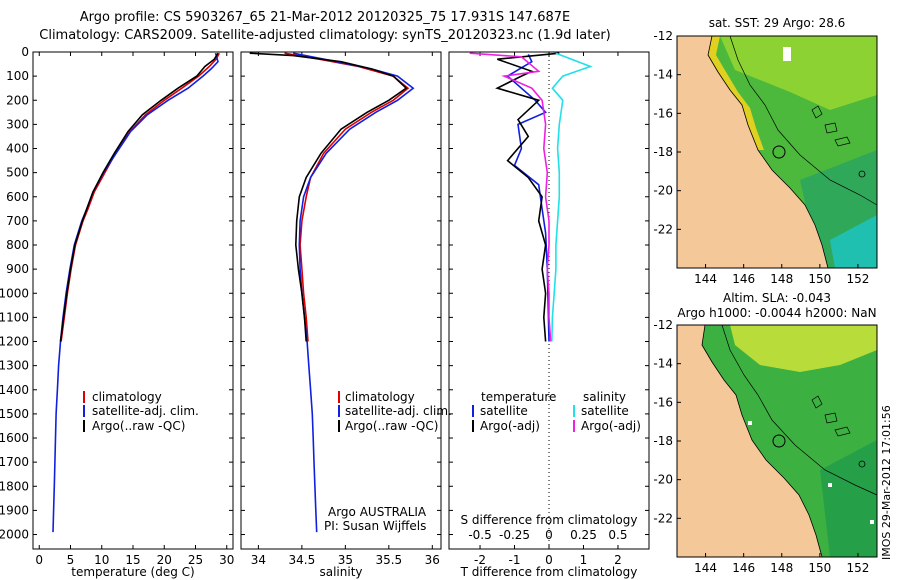 The image size is (900, 580). I want to click on sla-map-ticks: 144 146 148 150 152 -12 -14 -16 -18 -20 -22, so click(761, 446).